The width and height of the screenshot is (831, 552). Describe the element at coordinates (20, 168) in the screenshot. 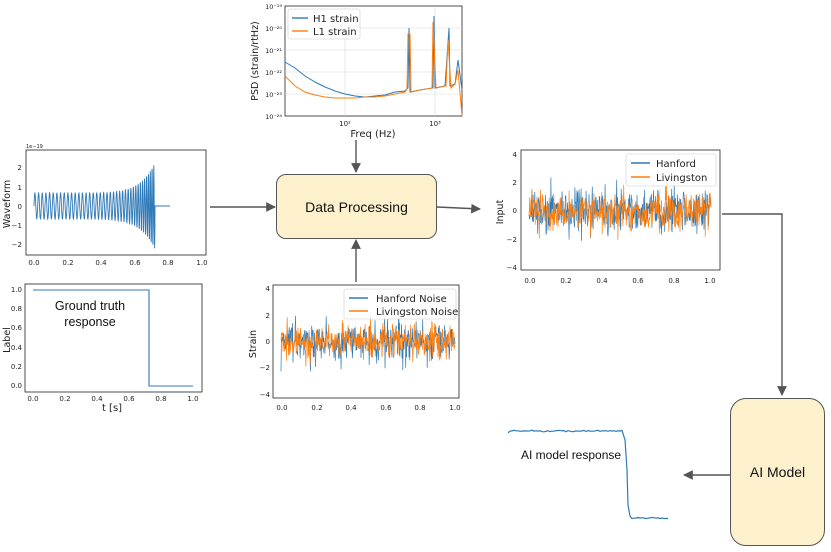

I see `waveform-ytick: 2` at that location.